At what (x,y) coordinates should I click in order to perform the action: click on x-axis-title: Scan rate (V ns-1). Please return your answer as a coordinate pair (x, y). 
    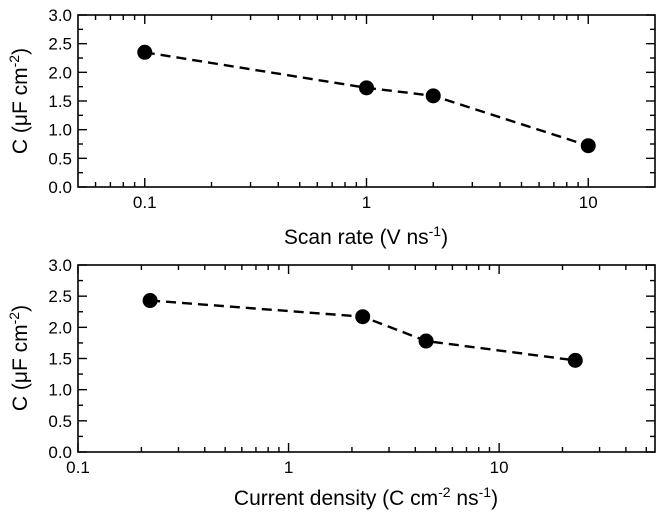
    Looking at the image, I should click on (366, 236).